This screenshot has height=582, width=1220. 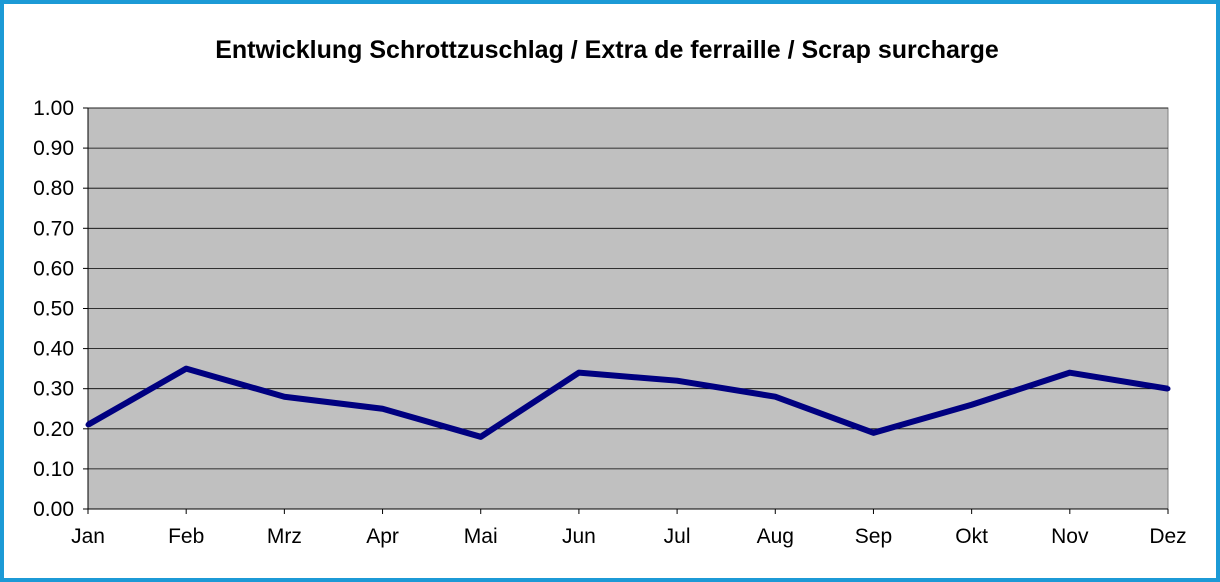 I want to click on y-tick-label: 0.30, so click(x=53, y=389).